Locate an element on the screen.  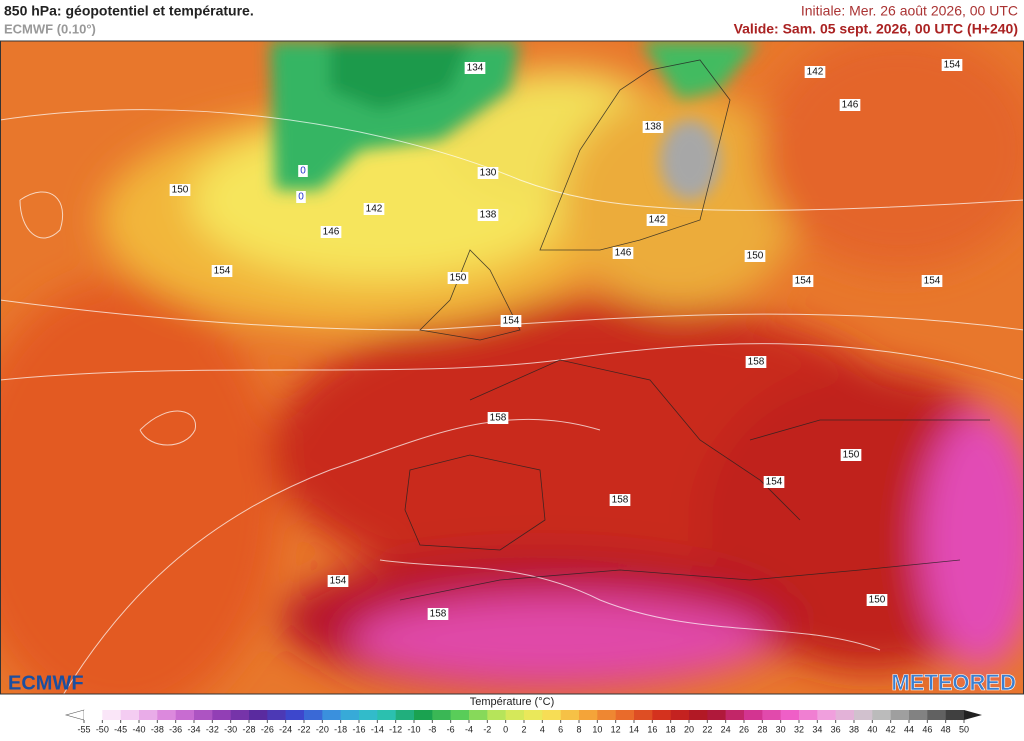
contour-label: 138 is located at coordinates (653, 127).